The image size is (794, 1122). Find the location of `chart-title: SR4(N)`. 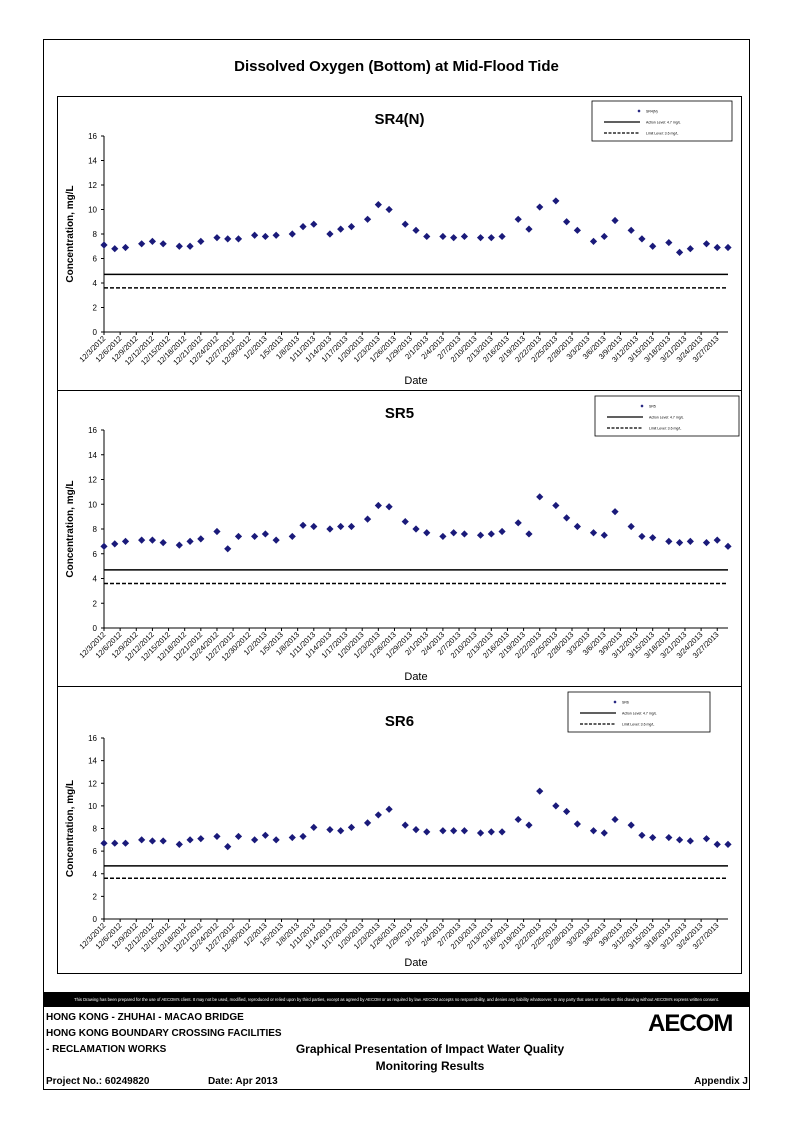

chart-title: SR4(N) is located at coordinates (399, 119).